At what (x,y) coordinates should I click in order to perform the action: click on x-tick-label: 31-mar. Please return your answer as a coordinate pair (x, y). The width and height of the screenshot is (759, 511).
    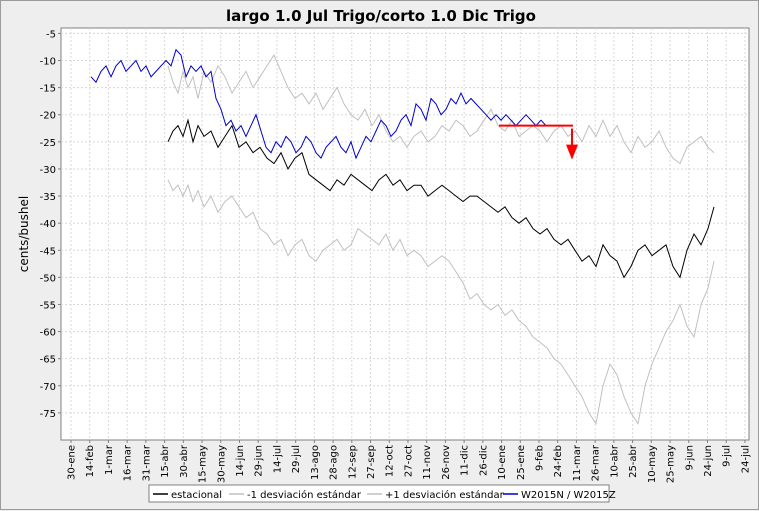
    Looking at the image, I should click on (146, 462).